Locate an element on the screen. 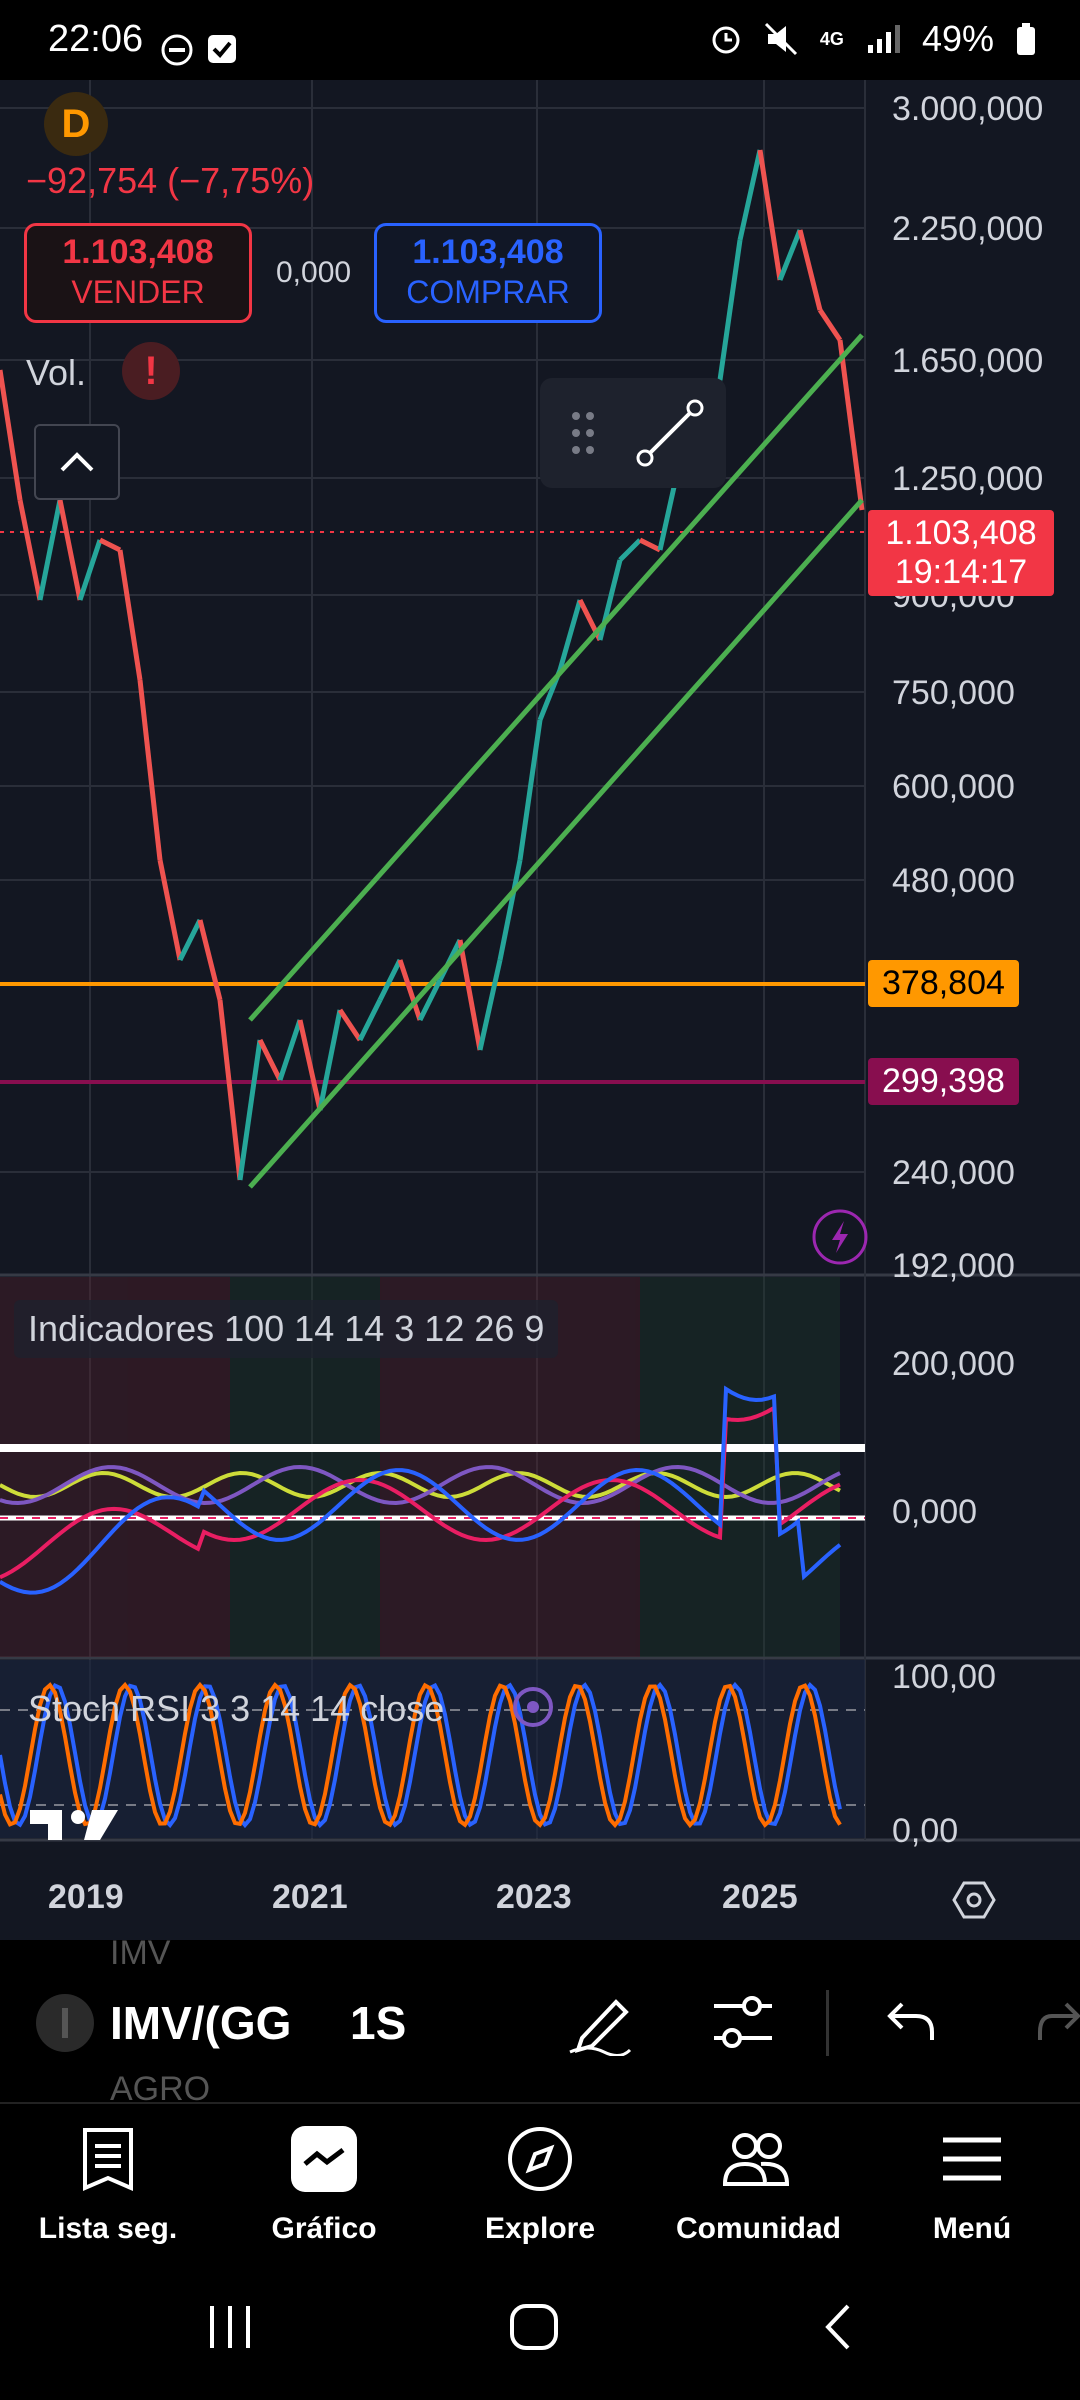  stoch-series is located at coordinates (421, 1755).